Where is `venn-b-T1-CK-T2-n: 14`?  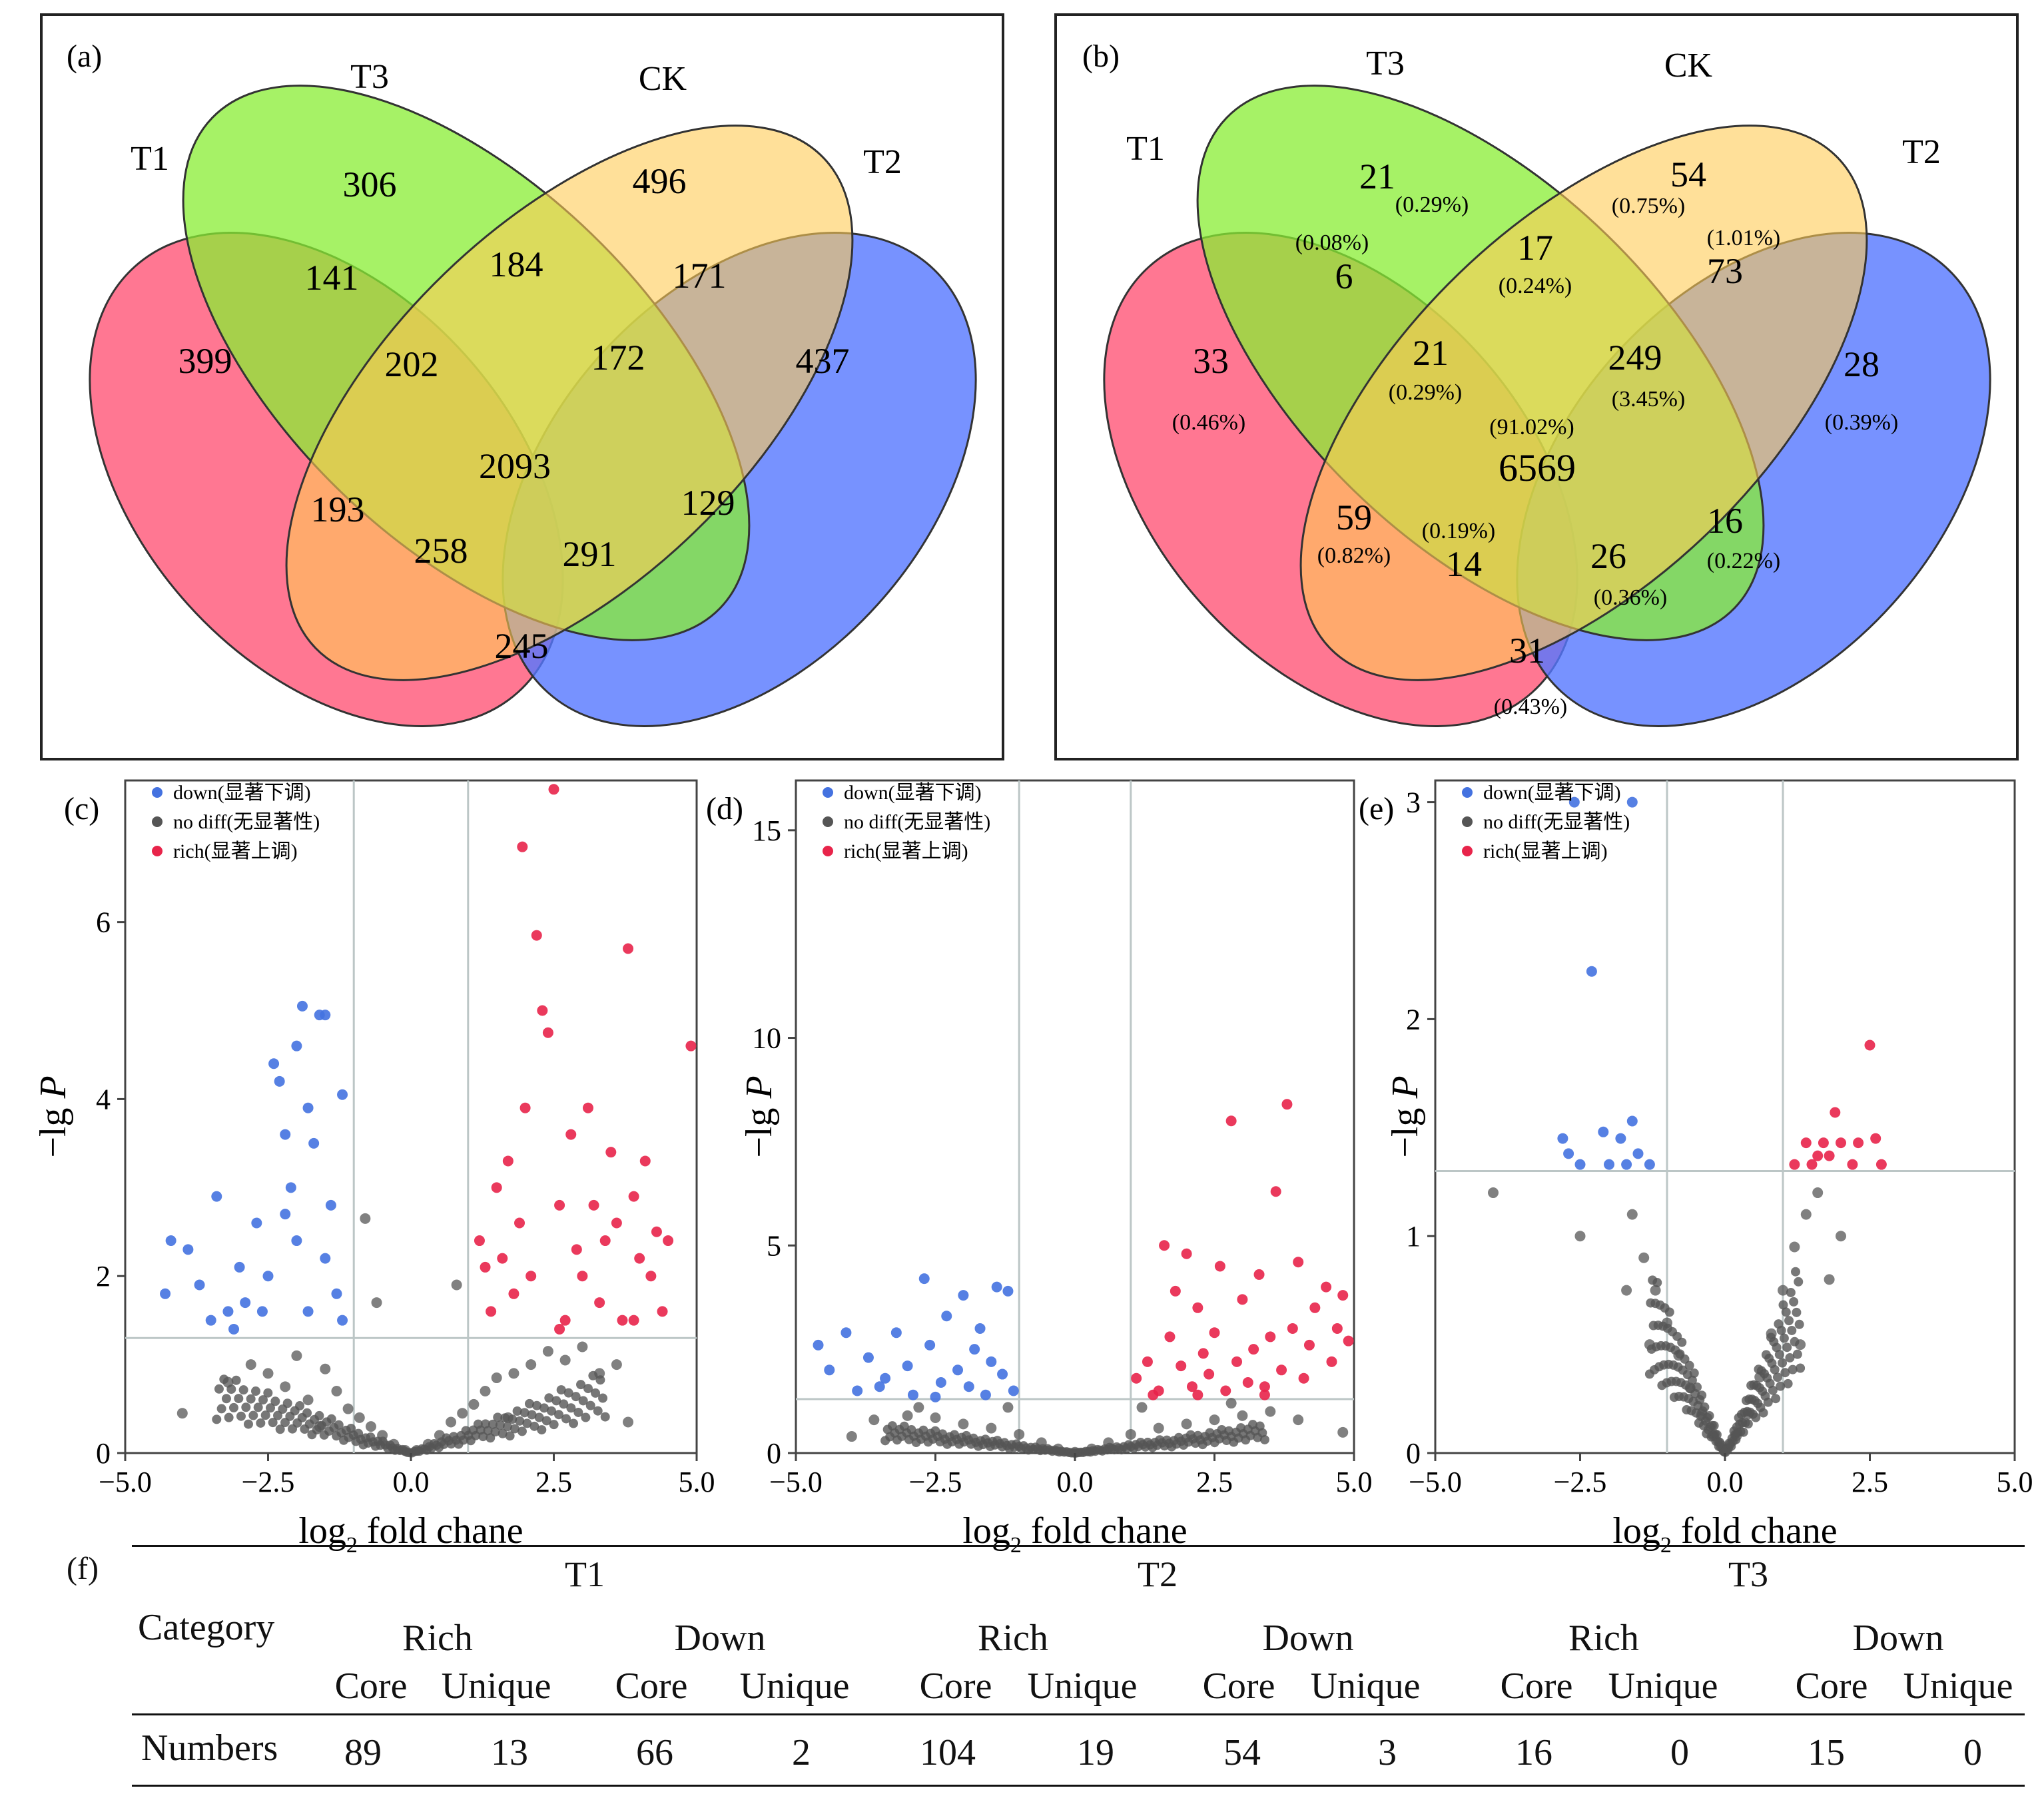
venn-b-T1-CK-T2-n: 14 is located at coordinates (1464, 564).